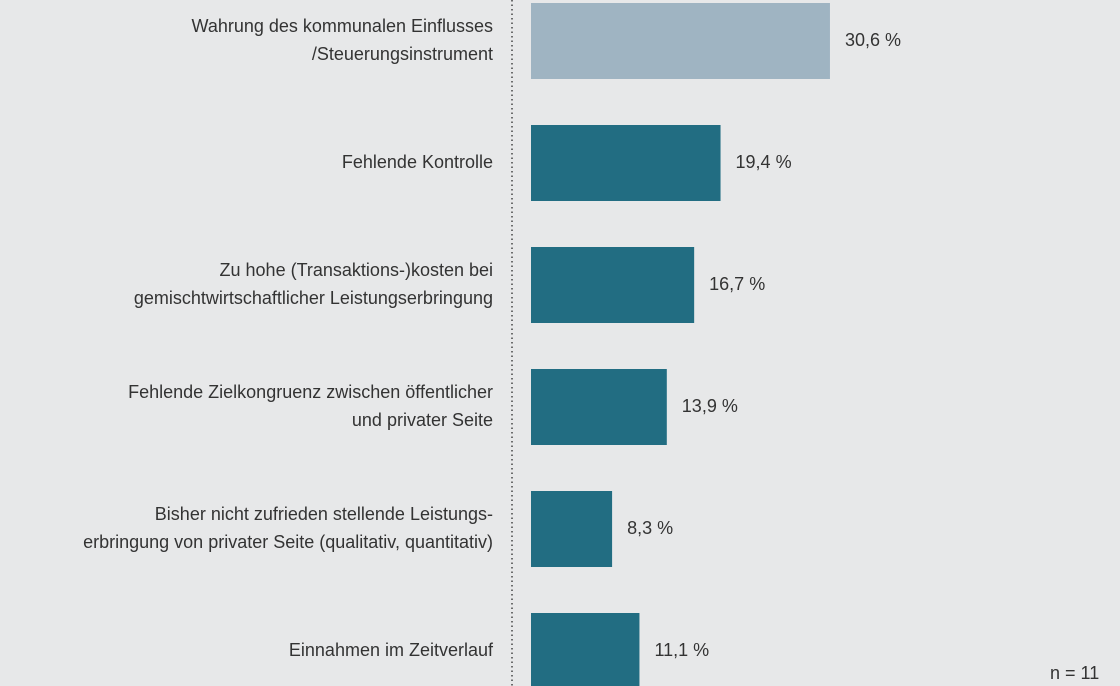 This screenshot has height=686, width=1120. What do you see at coordinates (1074, 673) in the screenshot?
I see `annotation: n = 11` at bounding box center [1074, 673].